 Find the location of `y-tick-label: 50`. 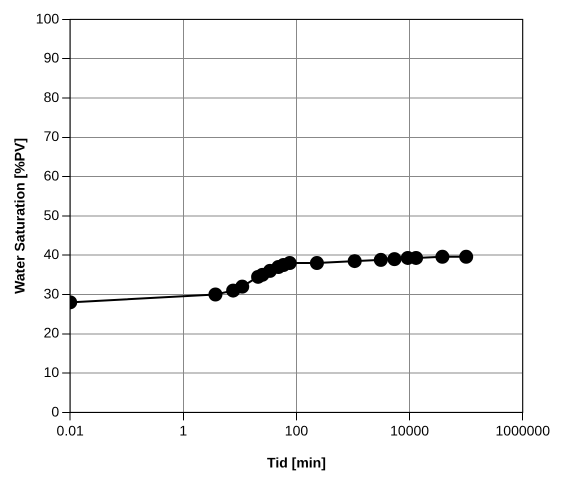

y-tick-label: 50 is located at coordinates (52, 214).